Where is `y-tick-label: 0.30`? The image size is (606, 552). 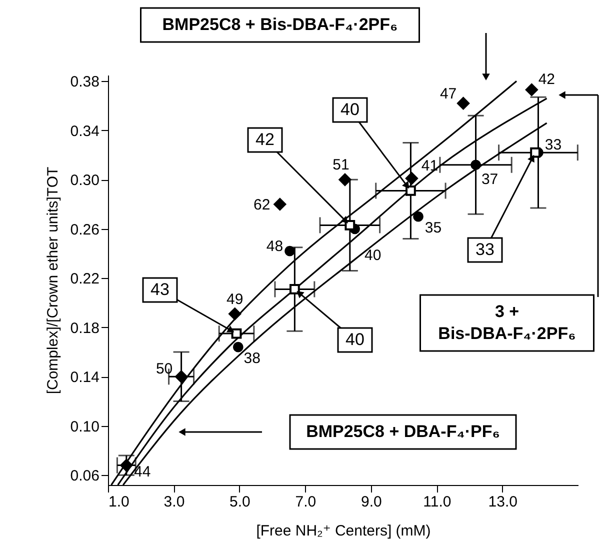 y-tick-label: 0.30 is located at coordinates (85, 181).